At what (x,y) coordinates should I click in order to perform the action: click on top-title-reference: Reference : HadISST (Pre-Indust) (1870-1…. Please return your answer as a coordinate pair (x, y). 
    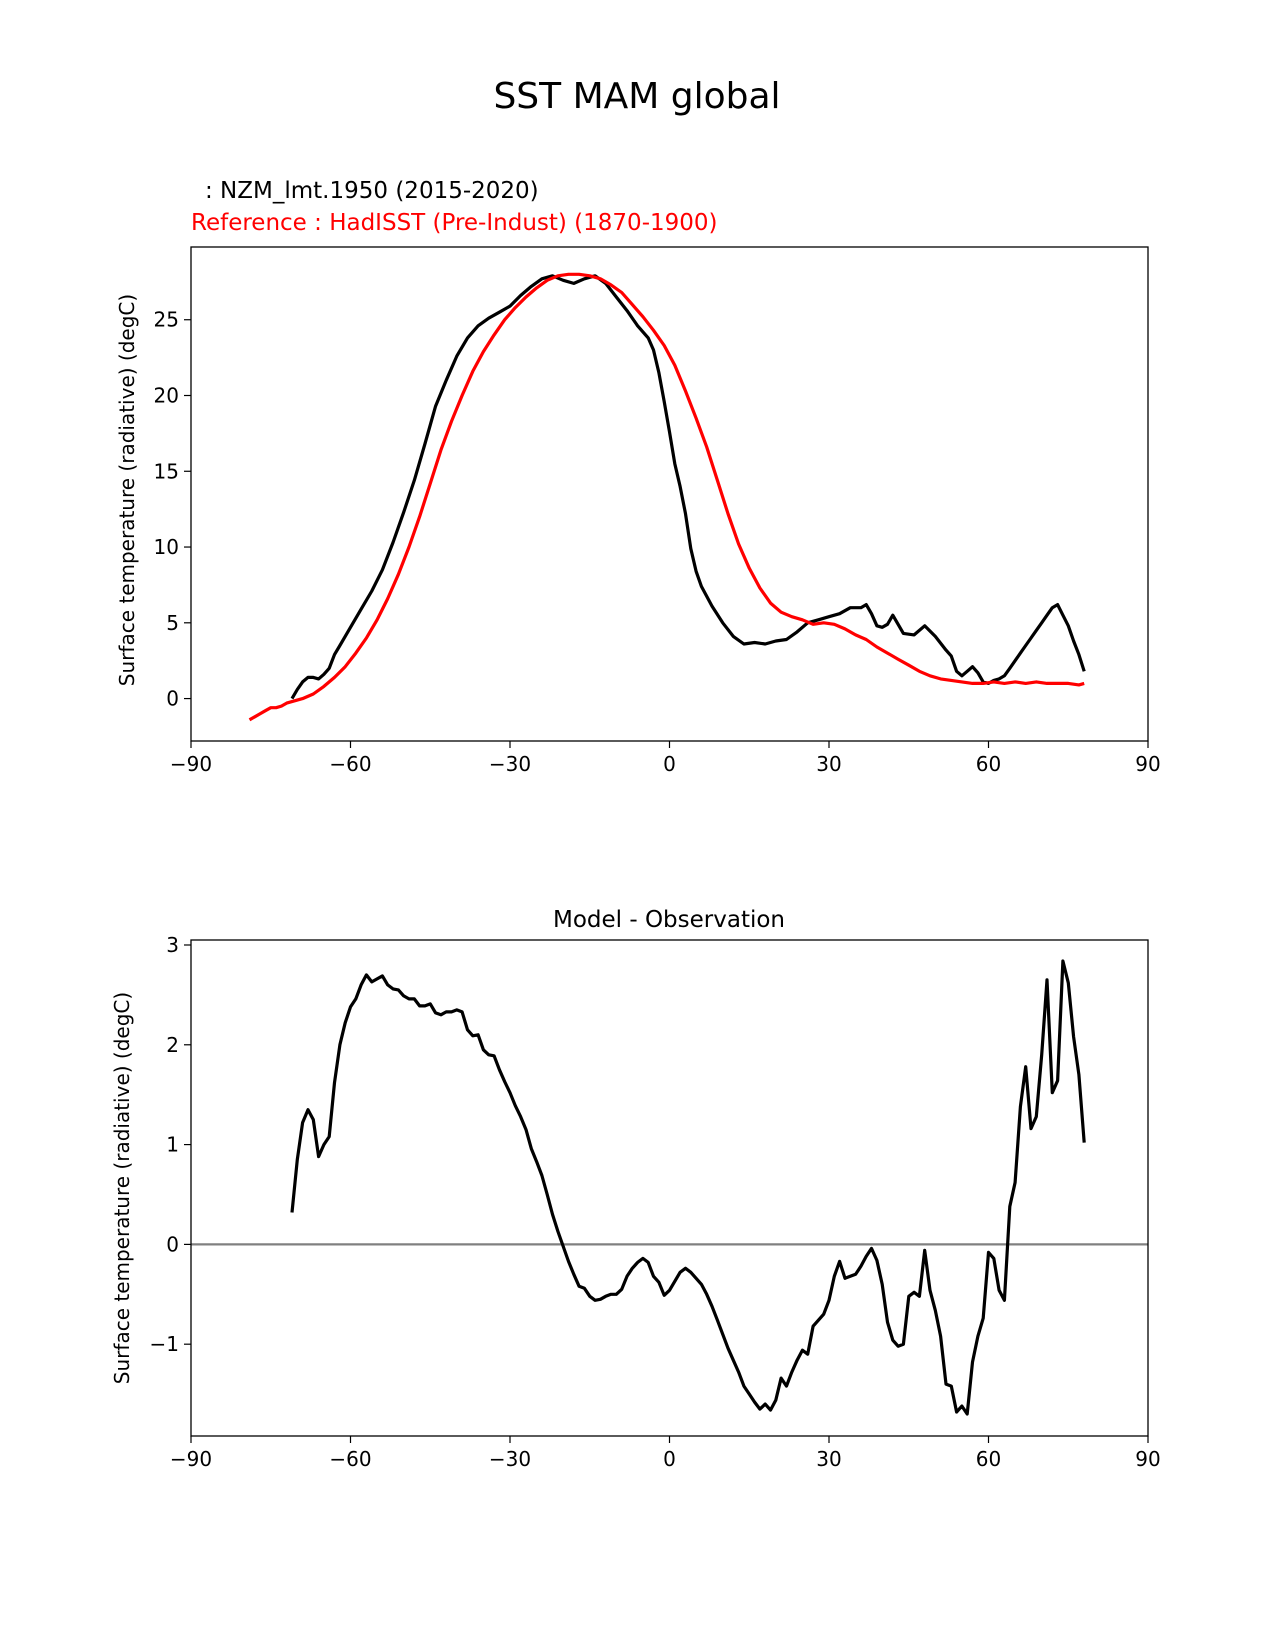
    Looking at the image, I should click on (454, 223).